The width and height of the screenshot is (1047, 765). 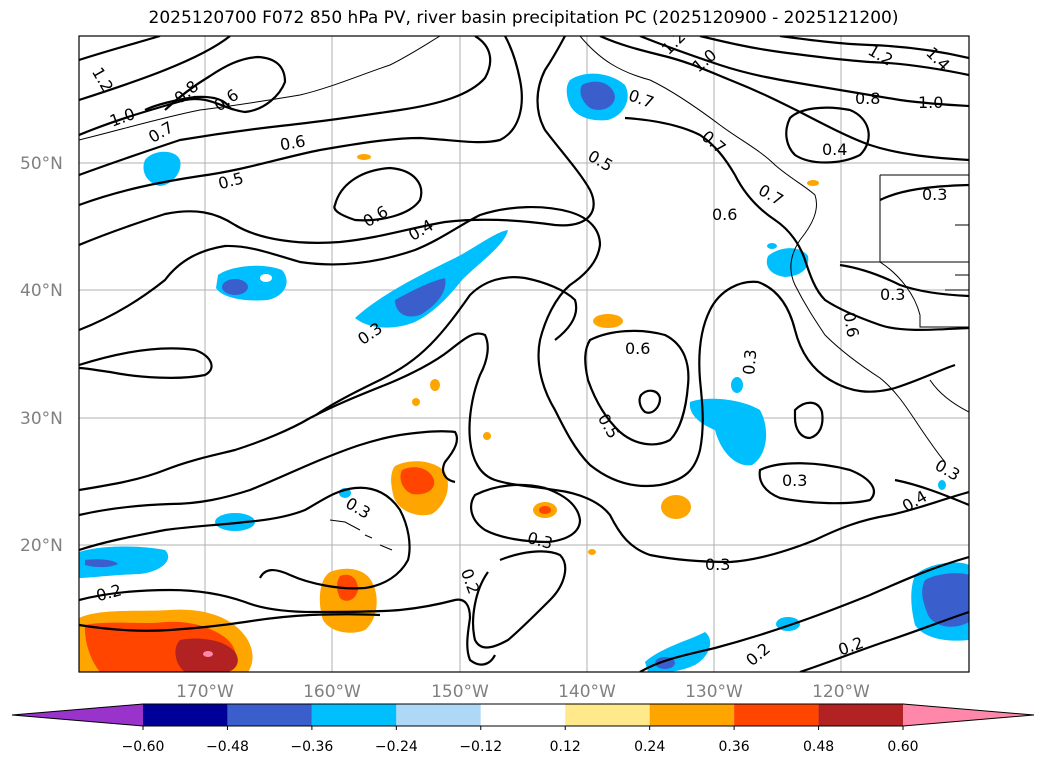 What do you see at coordinates (523, 692) in the screenshot?
I see `longitude-axis: 170°W 160°W 150°W 140°W 130°W 120°W` at bounding box center [523, 692].